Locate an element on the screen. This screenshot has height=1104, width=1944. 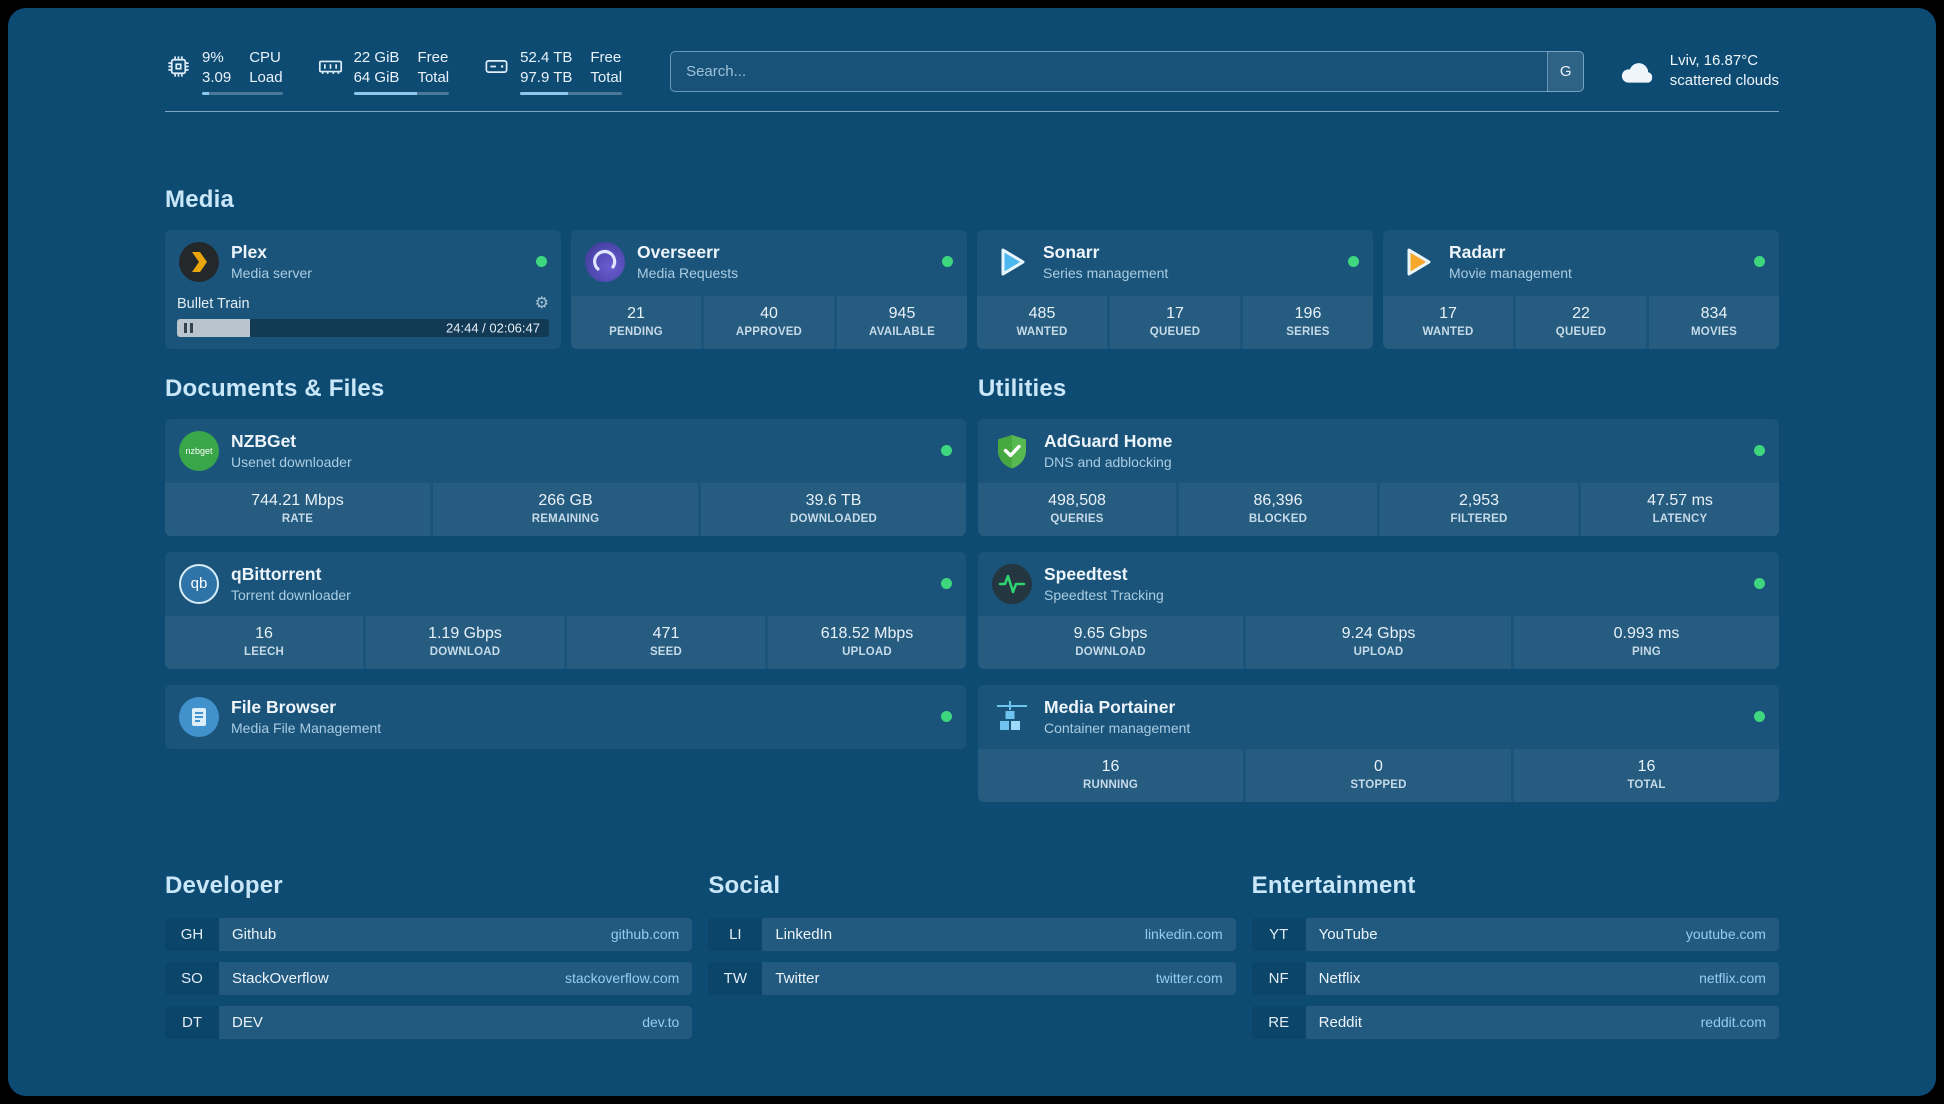
stat-value: 1.19 Gbps is located at coordinates (465, 633).